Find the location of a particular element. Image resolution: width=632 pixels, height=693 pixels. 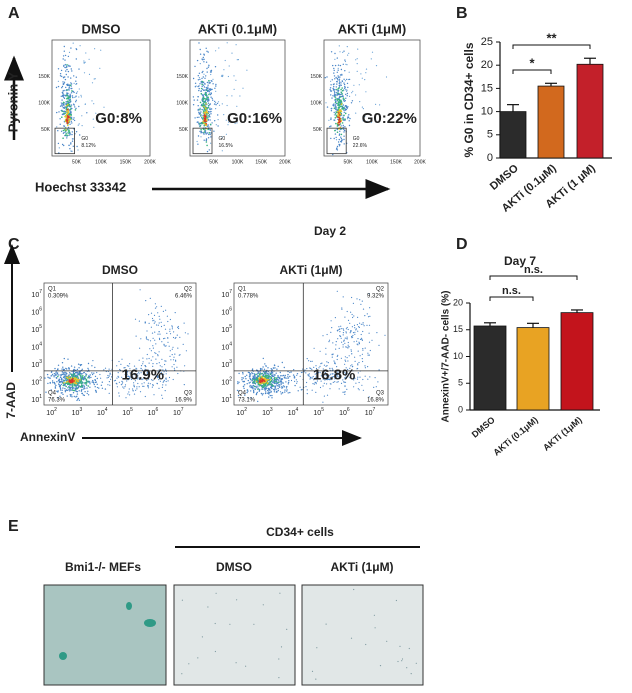

y-tick-label: 0 is located at coordinates (490, 158).